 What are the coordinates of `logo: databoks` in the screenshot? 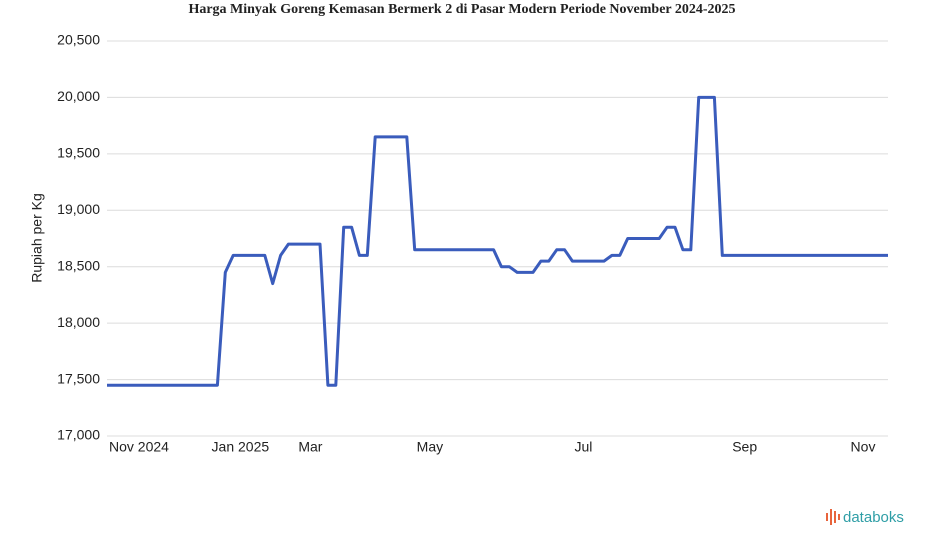 It's located at (865, 517).